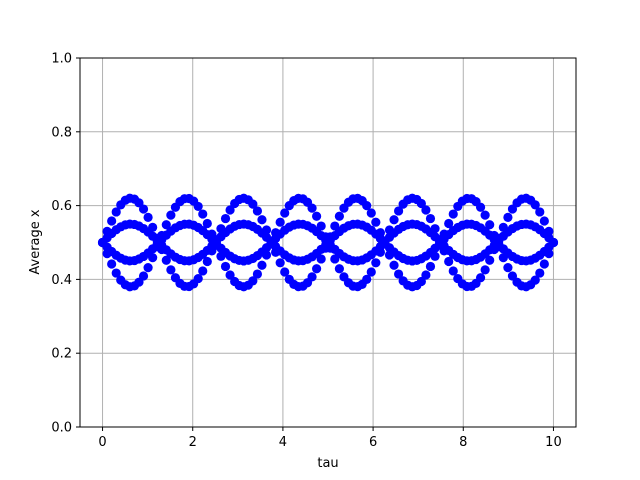 The image size is (640, 480). What do you see at coordinates (35, 242) in the screenshot?
I see `y-axis-label: Average x` at bounding box center [35, 242].